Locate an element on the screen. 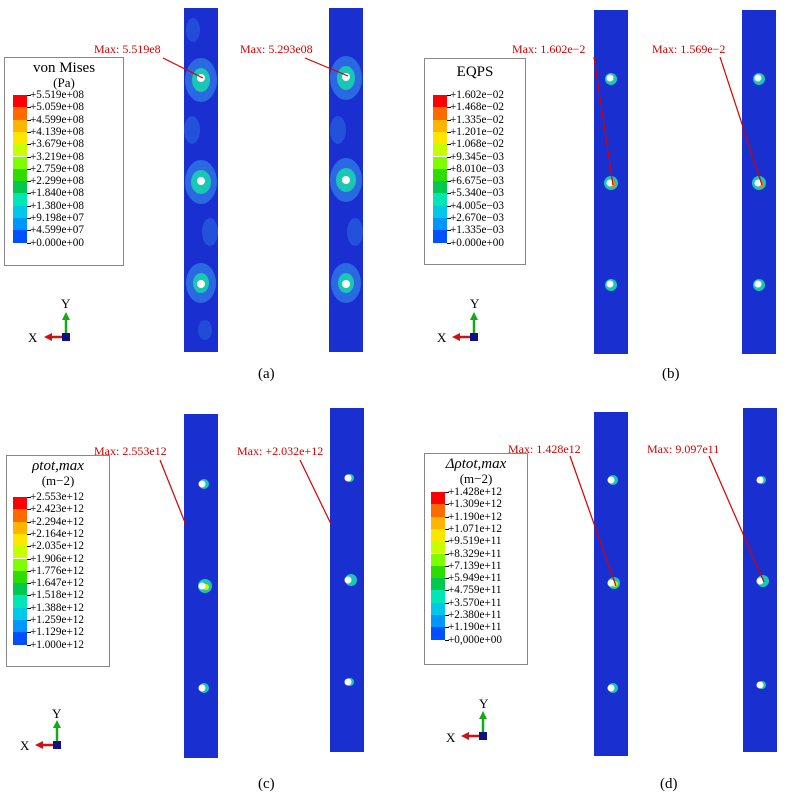 Image resolution: width=789 pixels, height=800 pixels. scale-value: +7.139e+11 is located at coordinates (475, 565).